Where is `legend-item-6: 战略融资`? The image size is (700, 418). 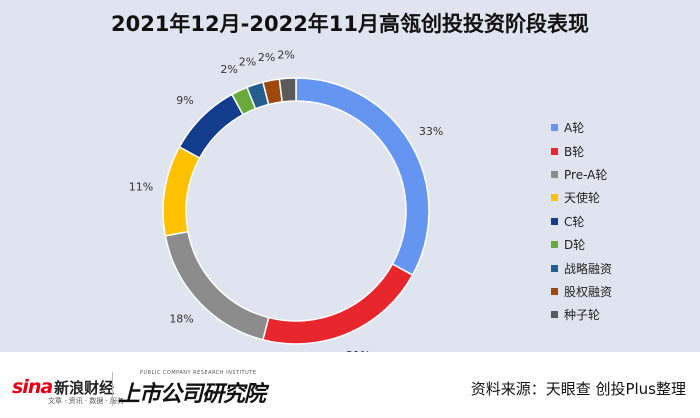 legend-item-6: 战略融资 is located at coordinates (581, 267).